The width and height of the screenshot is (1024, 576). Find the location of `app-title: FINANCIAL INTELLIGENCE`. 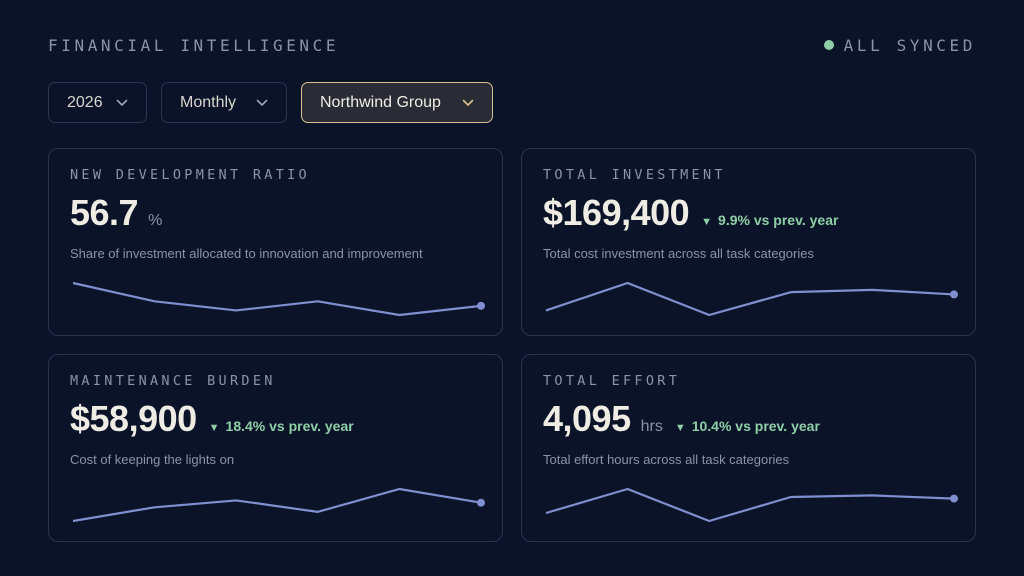

app-title: FINANCIAL INTELLIGENCE is located at coordinates (194, 45).